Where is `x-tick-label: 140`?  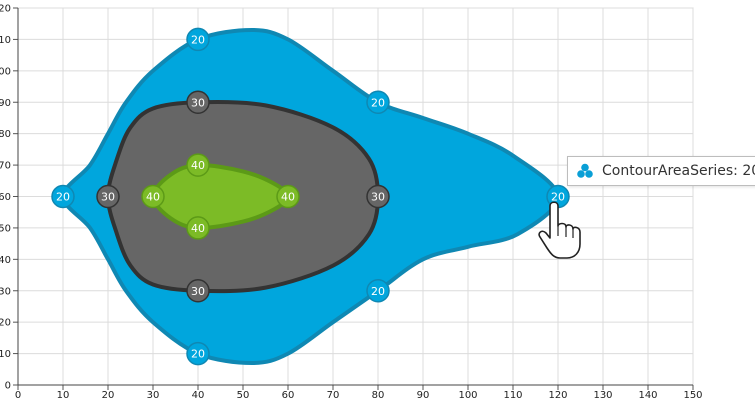 x-tick-label: 140 is located at coordinates (647, 395).